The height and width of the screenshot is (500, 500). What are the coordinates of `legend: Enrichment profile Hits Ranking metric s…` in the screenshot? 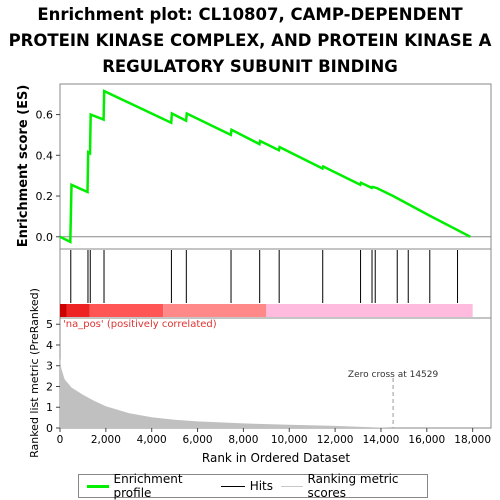 It's located at (253, 486).